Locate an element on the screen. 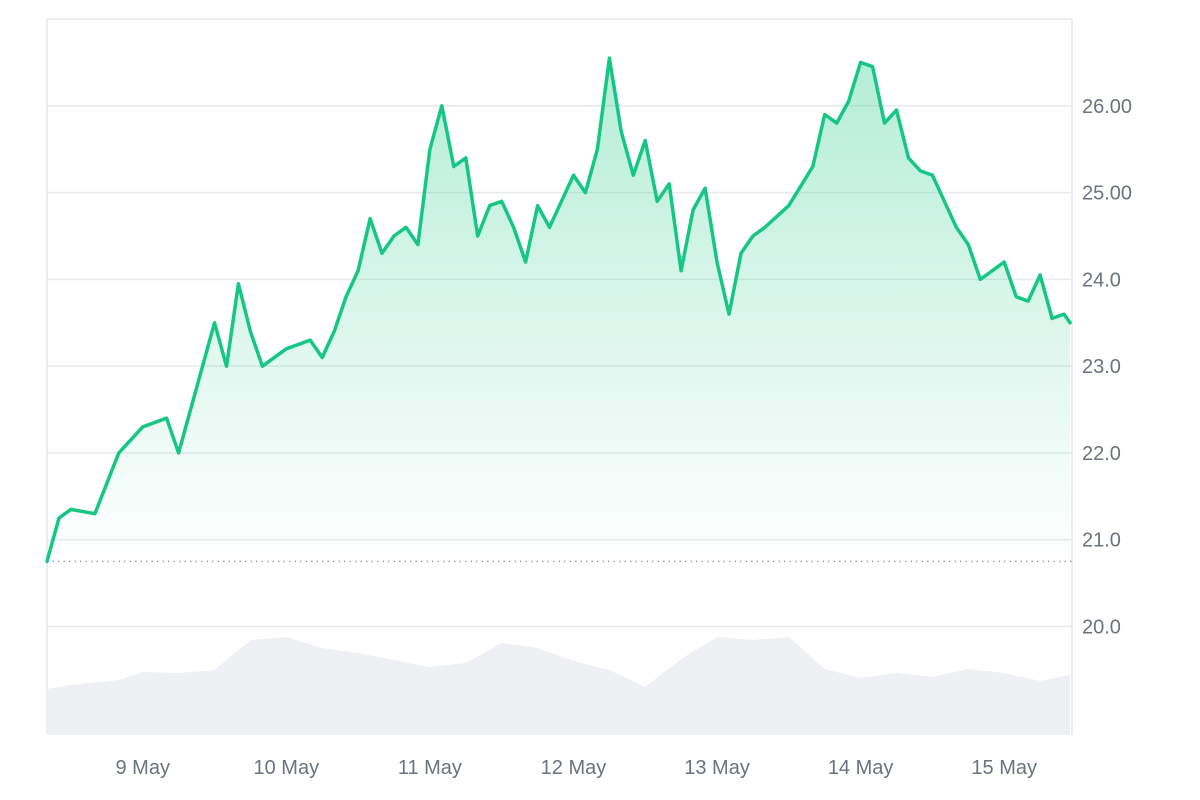 This screenshot has height=800, width=1200. x-tick-label: 14 May is located at coordinates (861, 768).